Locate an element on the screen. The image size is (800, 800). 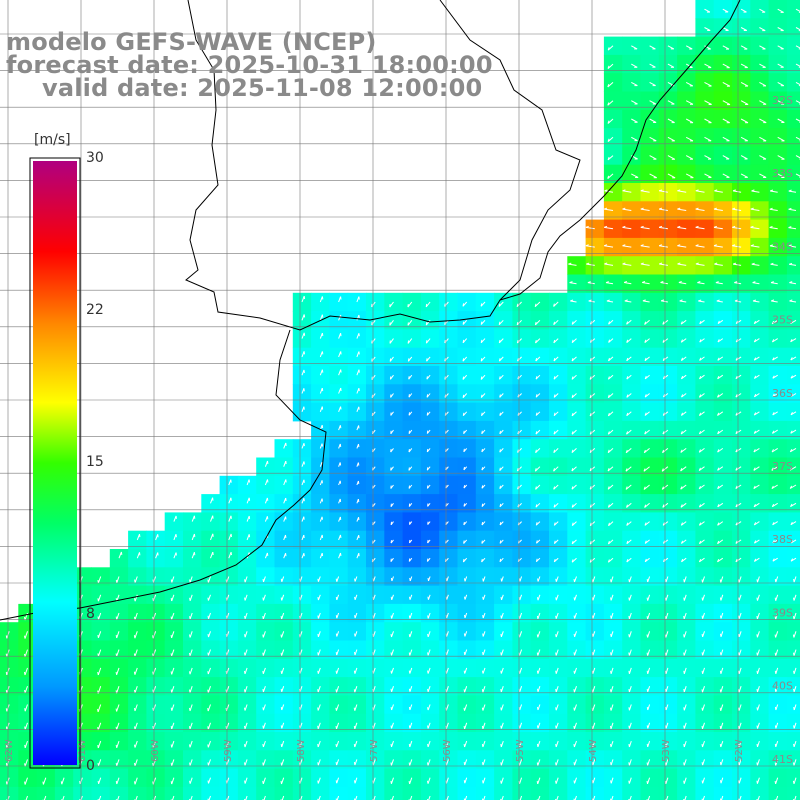
longitude-label: 62W is located at coordinates (9, 750).